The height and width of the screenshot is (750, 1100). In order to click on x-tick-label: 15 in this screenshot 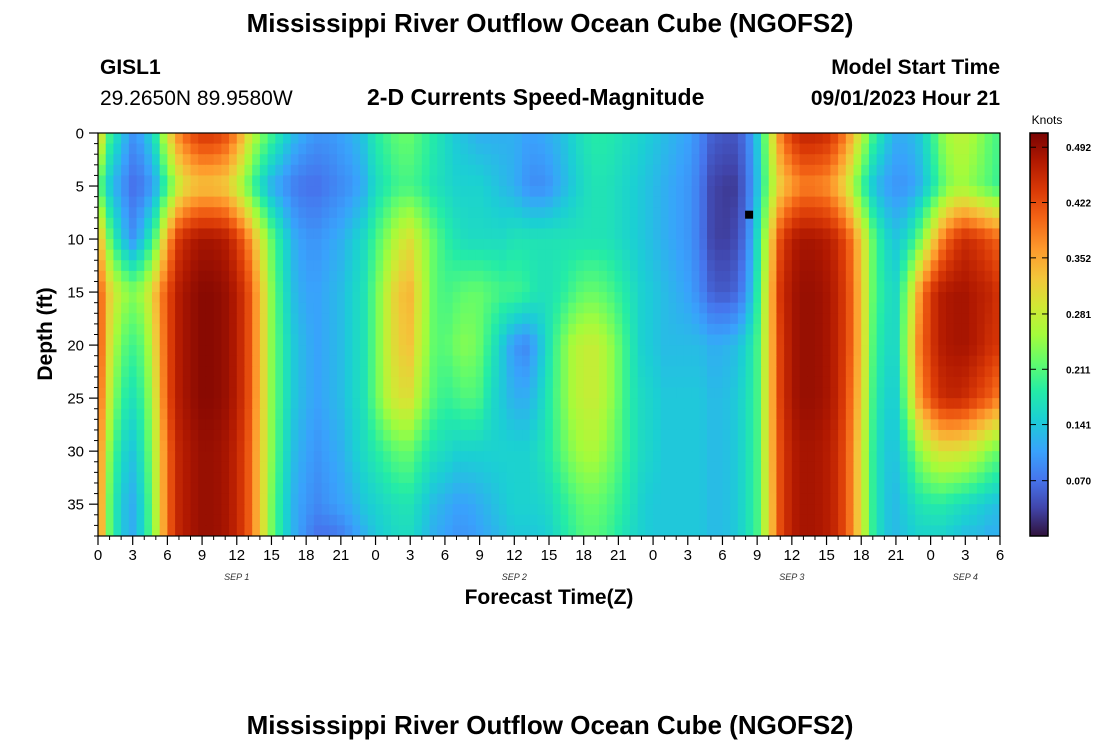, I will do `click(549, 555)`.